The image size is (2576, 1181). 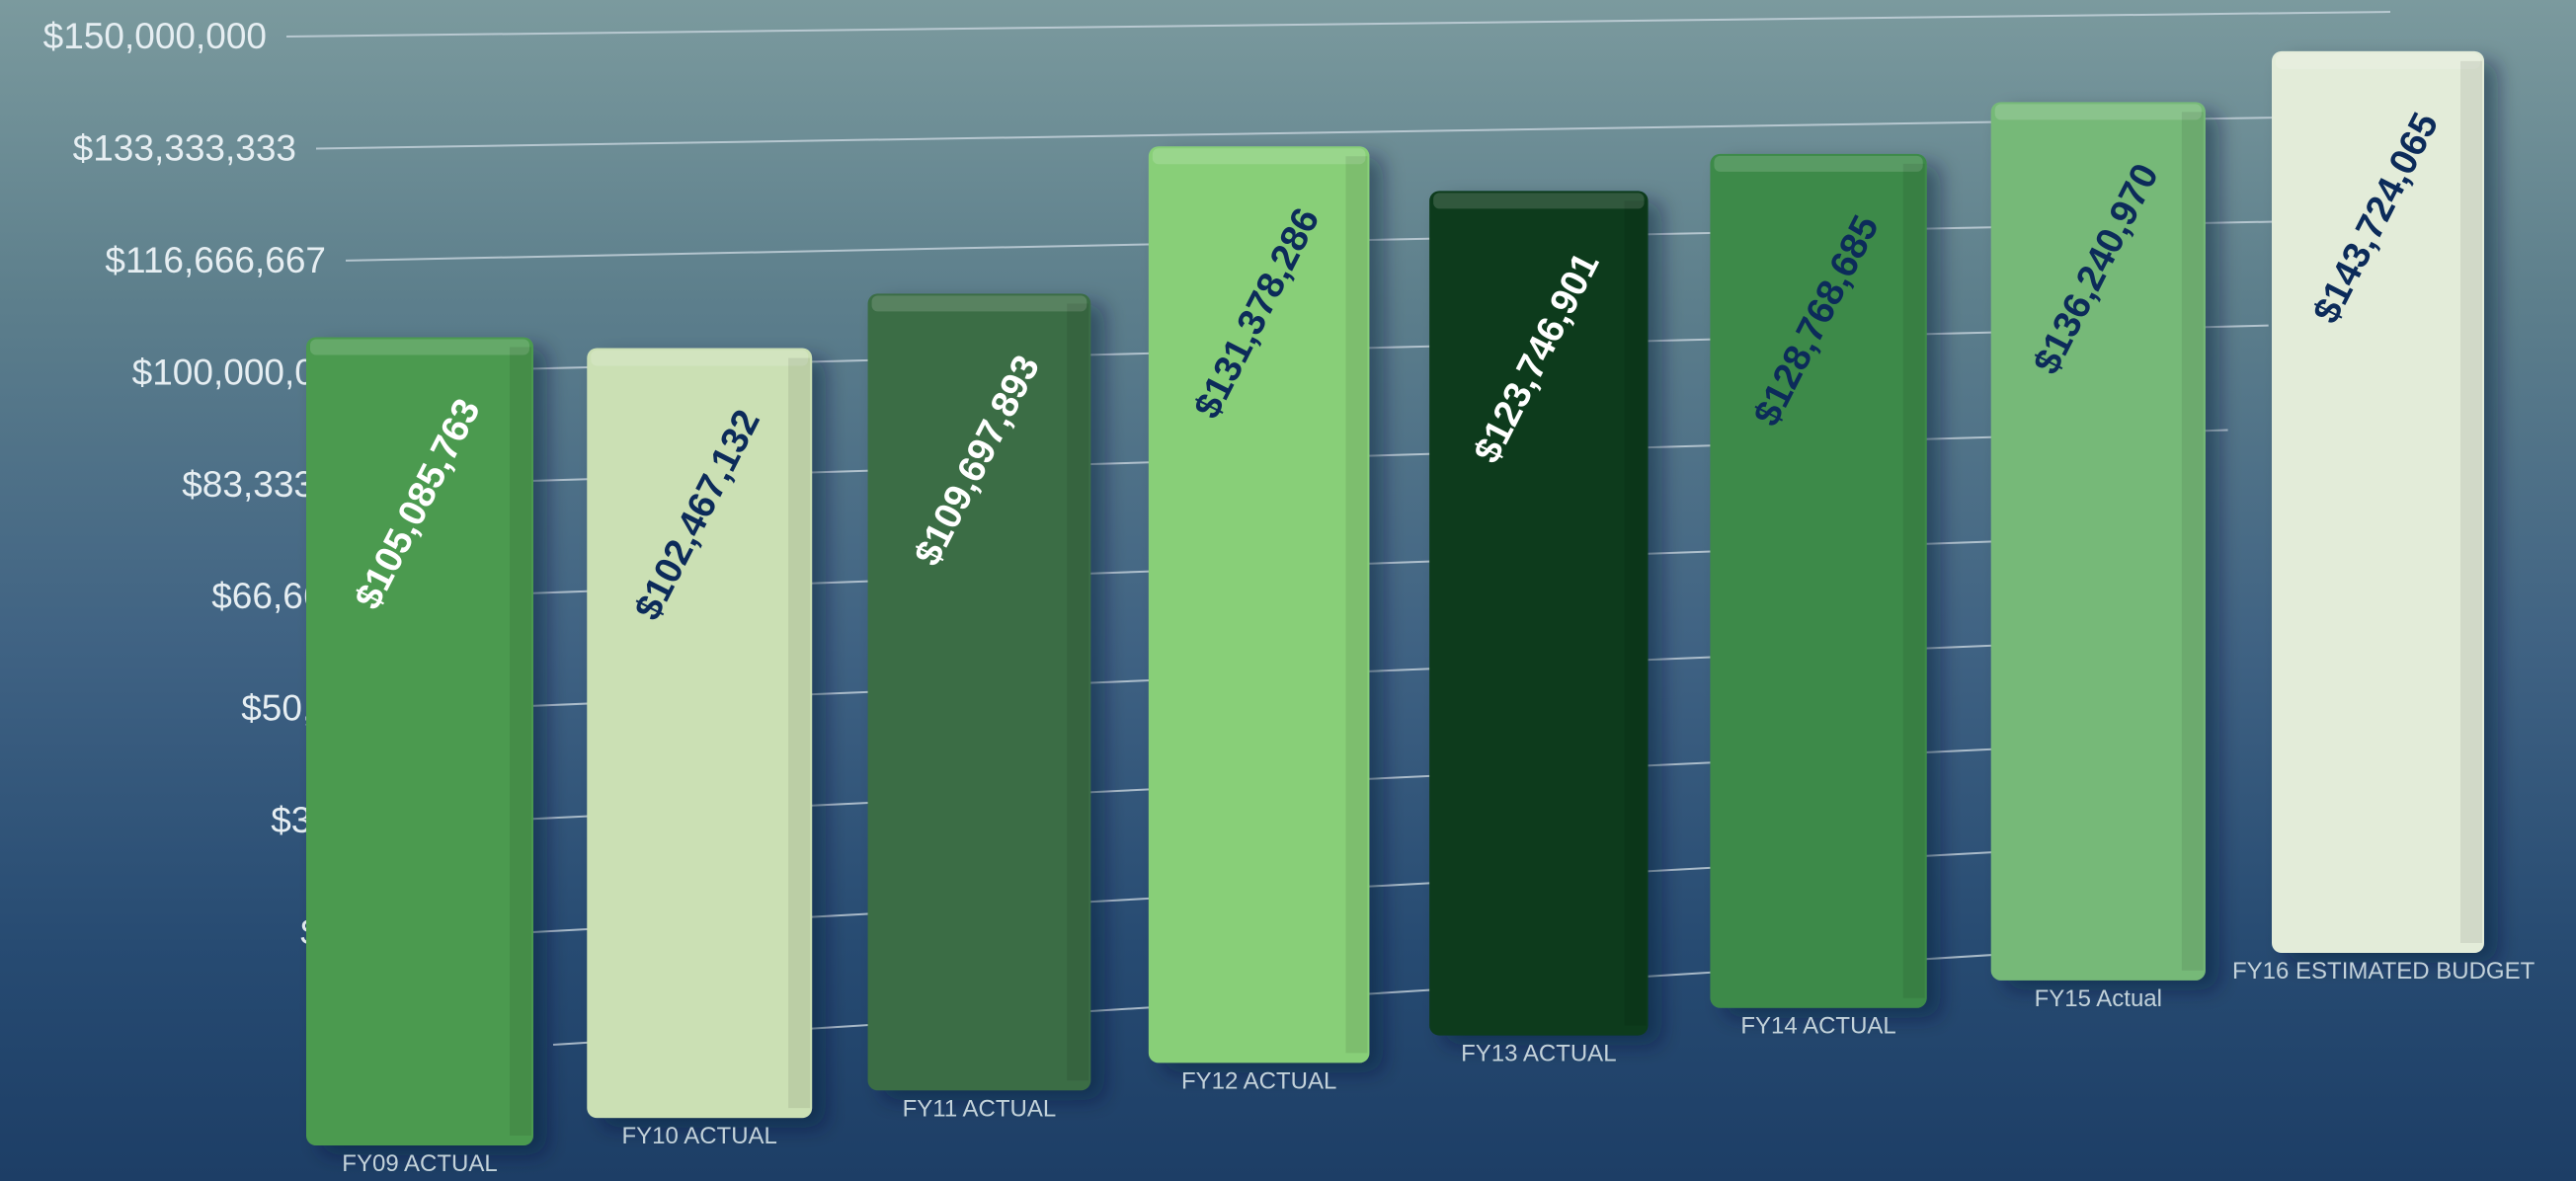 I want to click on y-tick-label: $150,000,000, so click(x=155, y=36).